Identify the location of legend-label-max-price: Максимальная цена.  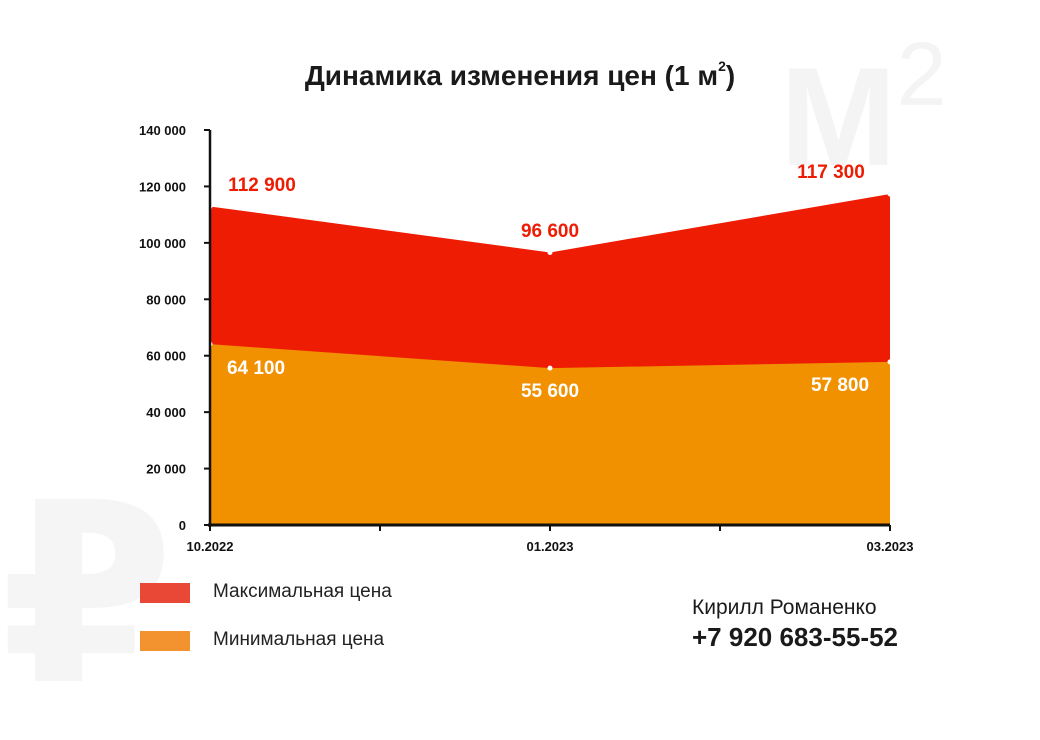
(302, 591).